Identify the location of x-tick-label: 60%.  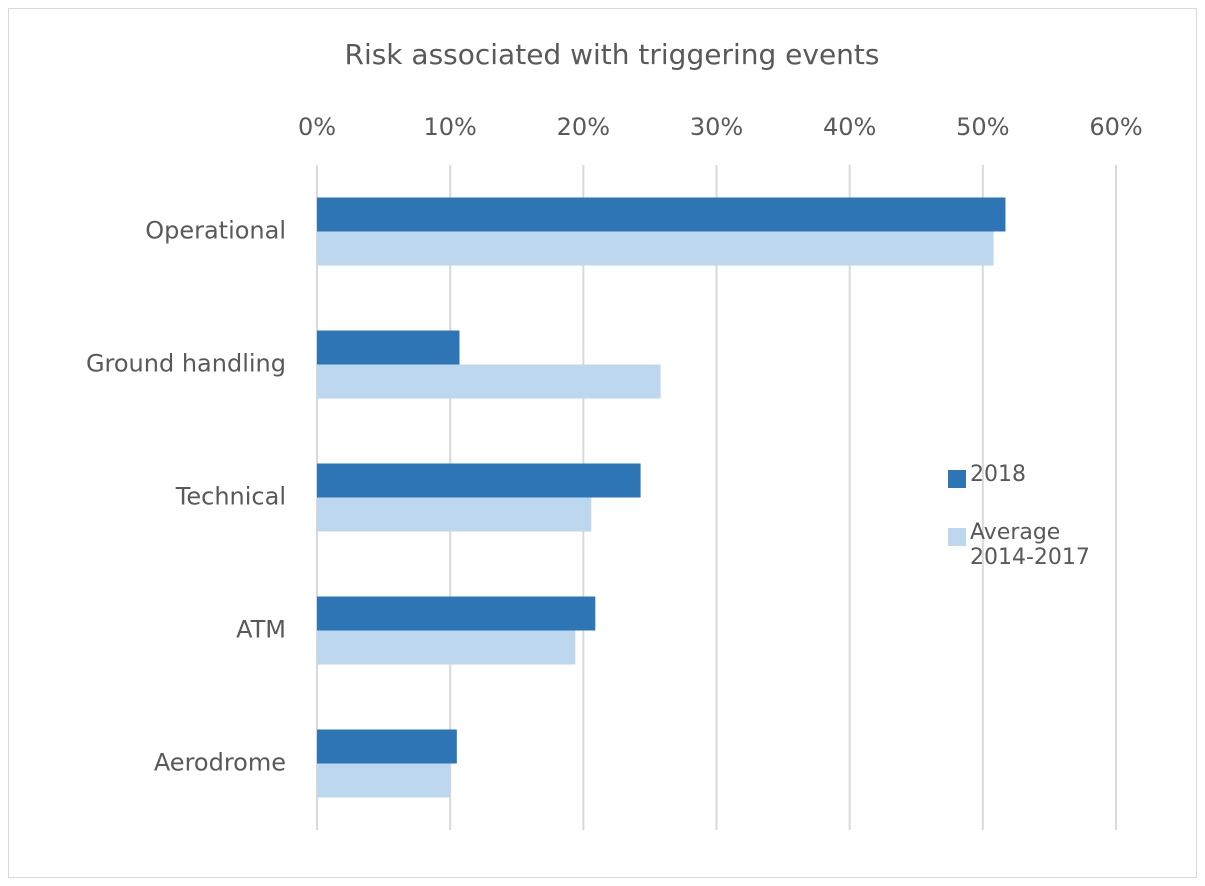
(1115, 127).